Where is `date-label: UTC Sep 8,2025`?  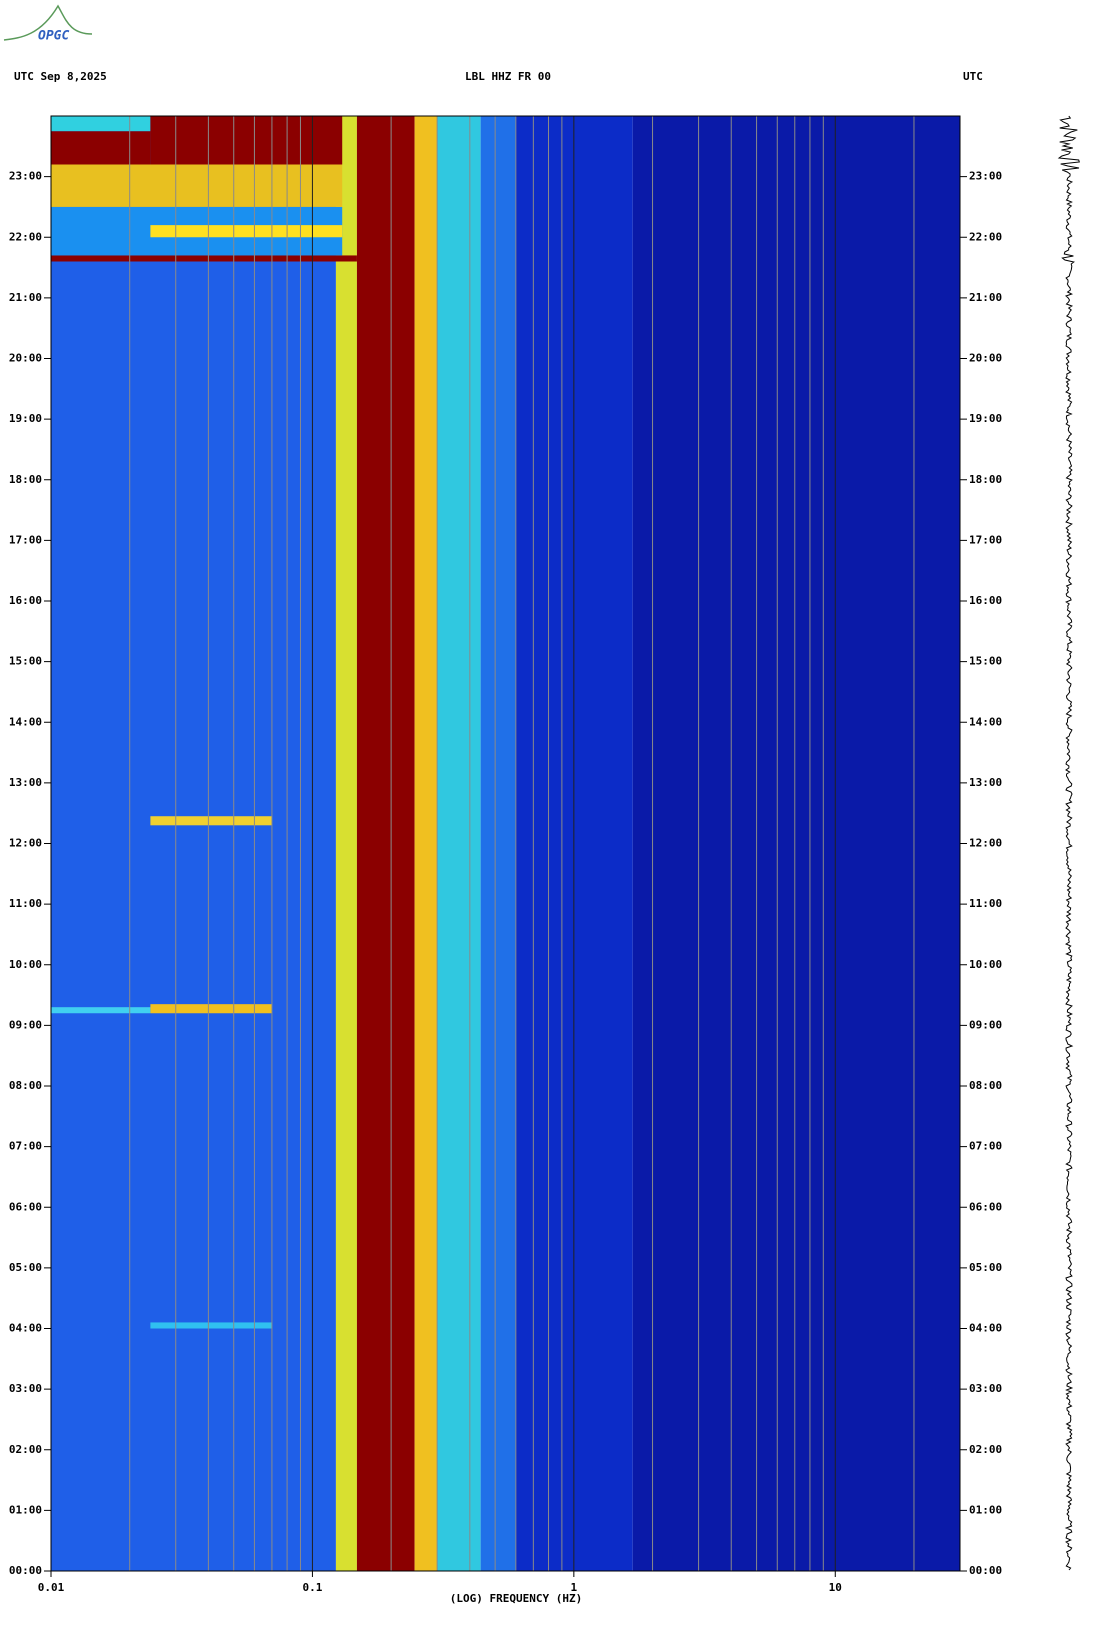 date-label: UTC Sep 8,2025 is located at coordinates (60, 76).